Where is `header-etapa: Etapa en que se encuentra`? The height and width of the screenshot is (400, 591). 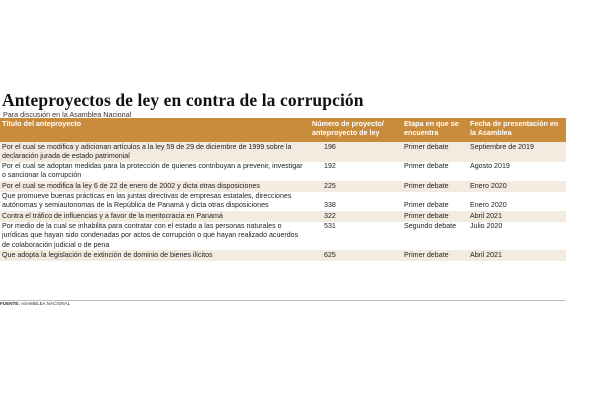 header-etapa: Etapa en que se encuentra is located at coordinates (435, 130).